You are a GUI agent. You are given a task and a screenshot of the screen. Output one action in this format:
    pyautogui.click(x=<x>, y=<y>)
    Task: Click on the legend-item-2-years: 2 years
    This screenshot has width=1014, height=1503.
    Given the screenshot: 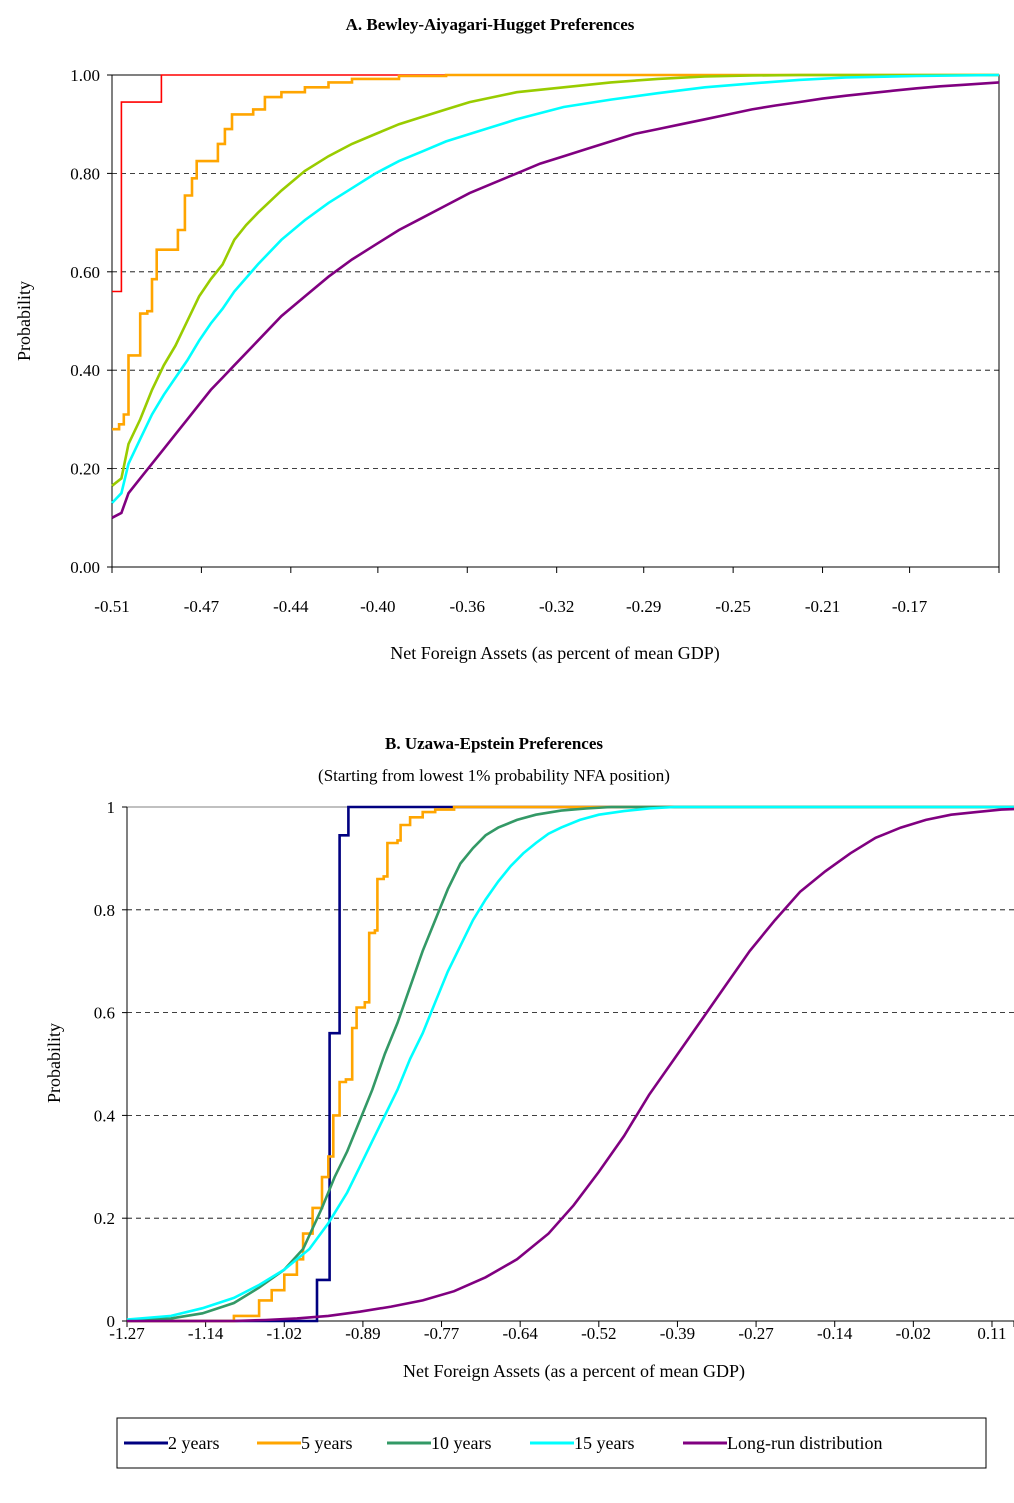 What is the action you would take?
    pyautogui.click(x=171, y=1443)
    